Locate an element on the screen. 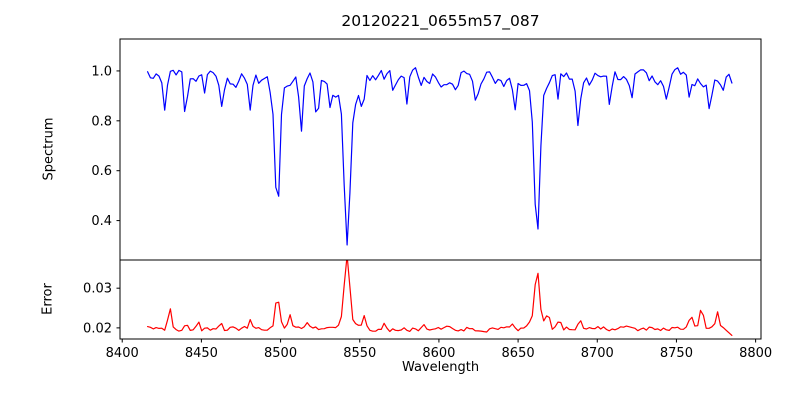 The height and width of the screenshot is (400, 800). error-line is located at coordinates (440, 298).